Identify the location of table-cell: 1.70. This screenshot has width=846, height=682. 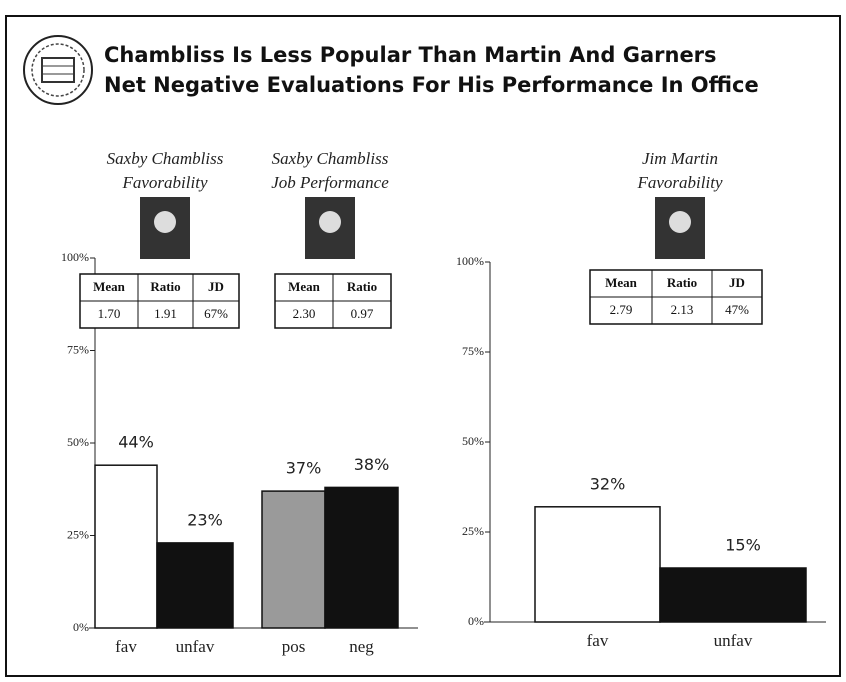
(109, 313).